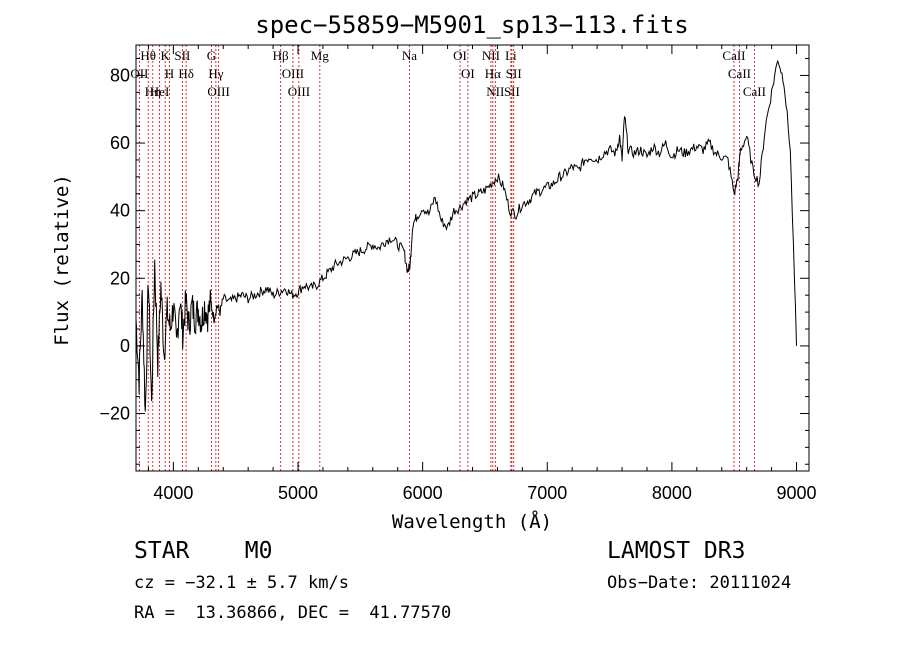  What do you see at coordinates (281, 55) in the screenshot?
I see `line-marker-label: Hβ` at bounding box center [281, 55].